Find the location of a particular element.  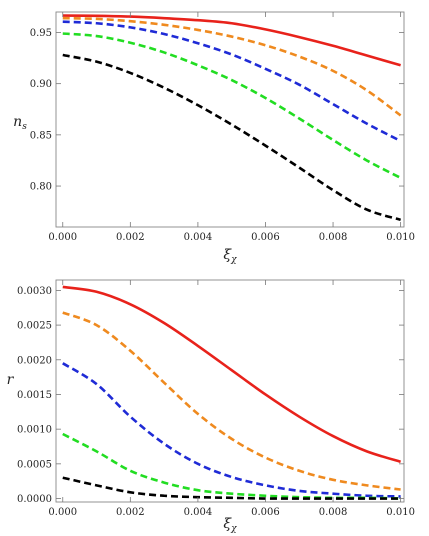

r-x-tick-label: 0.010 is located at coordinates (400, 512).